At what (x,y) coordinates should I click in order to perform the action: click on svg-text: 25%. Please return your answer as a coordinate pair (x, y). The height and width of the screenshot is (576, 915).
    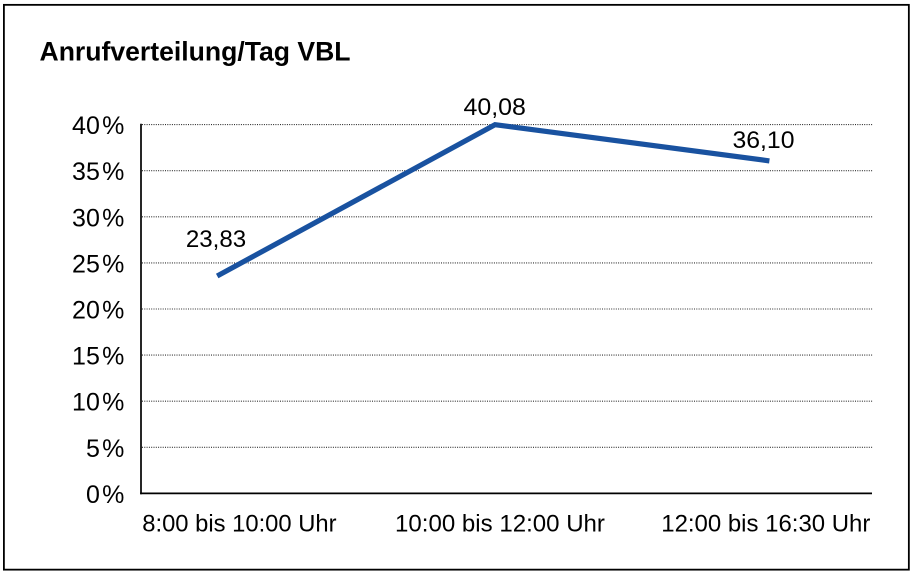
    Looking at the image, I should click on (98, 264).